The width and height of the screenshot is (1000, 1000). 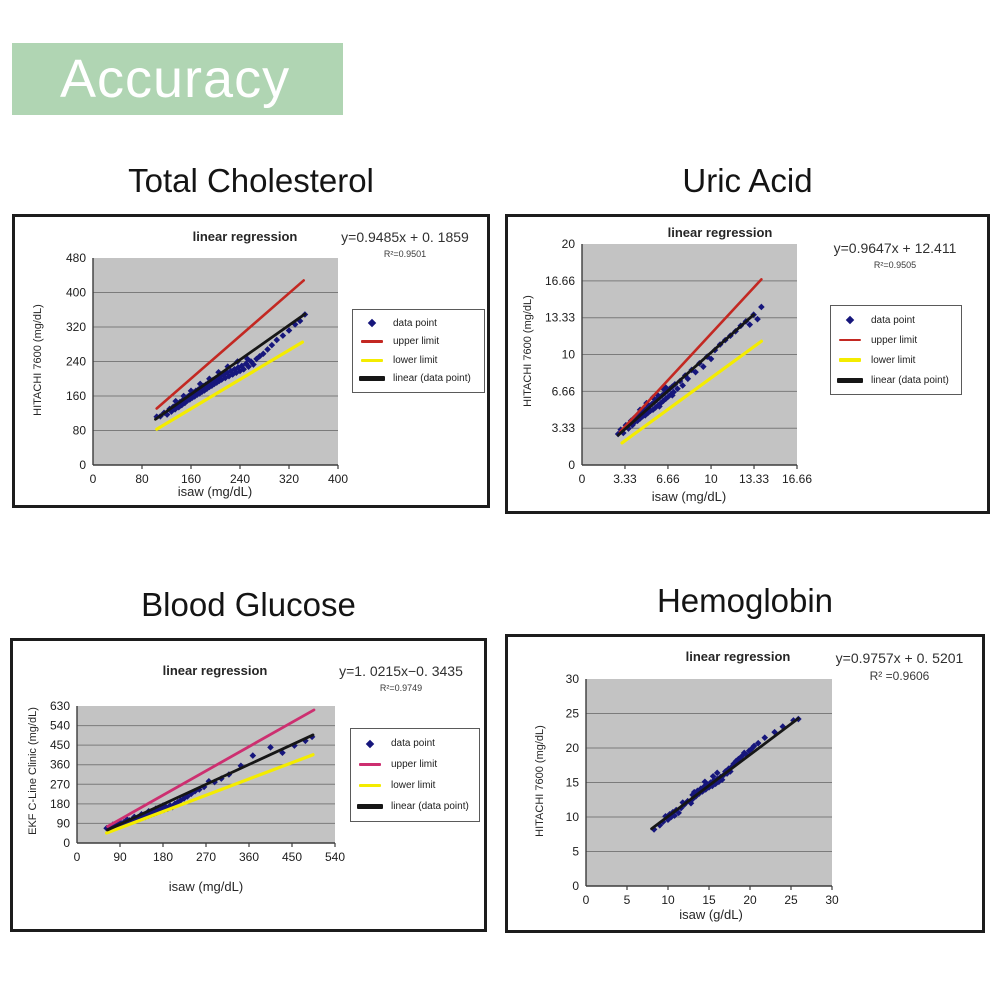 I want to click on chart-heading: Uric Acid, so click(x=747, y=180).